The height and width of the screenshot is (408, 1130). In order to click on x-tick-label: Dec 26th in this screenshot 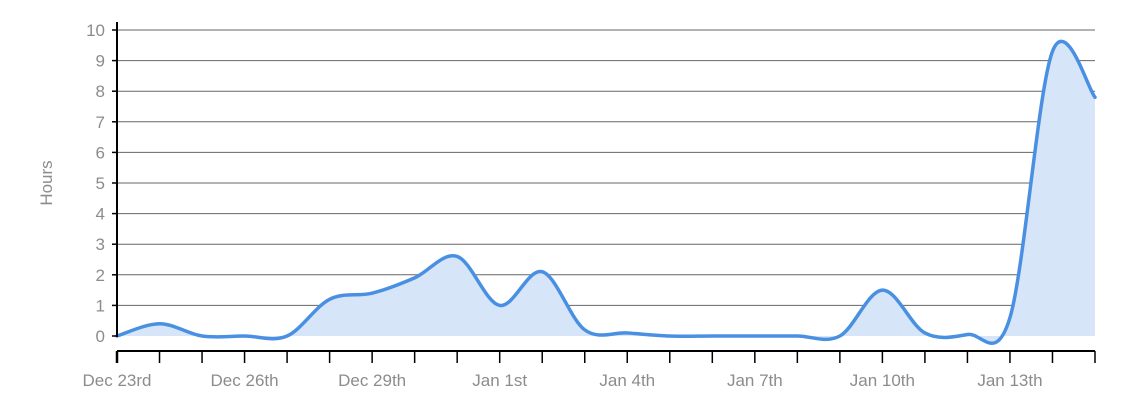, I will do `click(245, 380)`.